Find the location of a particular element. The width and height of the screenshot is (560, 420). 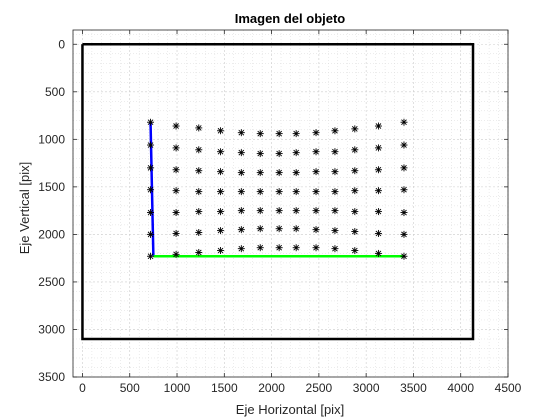

x-tick-label: 3500 is located at coordinates (413, 388).